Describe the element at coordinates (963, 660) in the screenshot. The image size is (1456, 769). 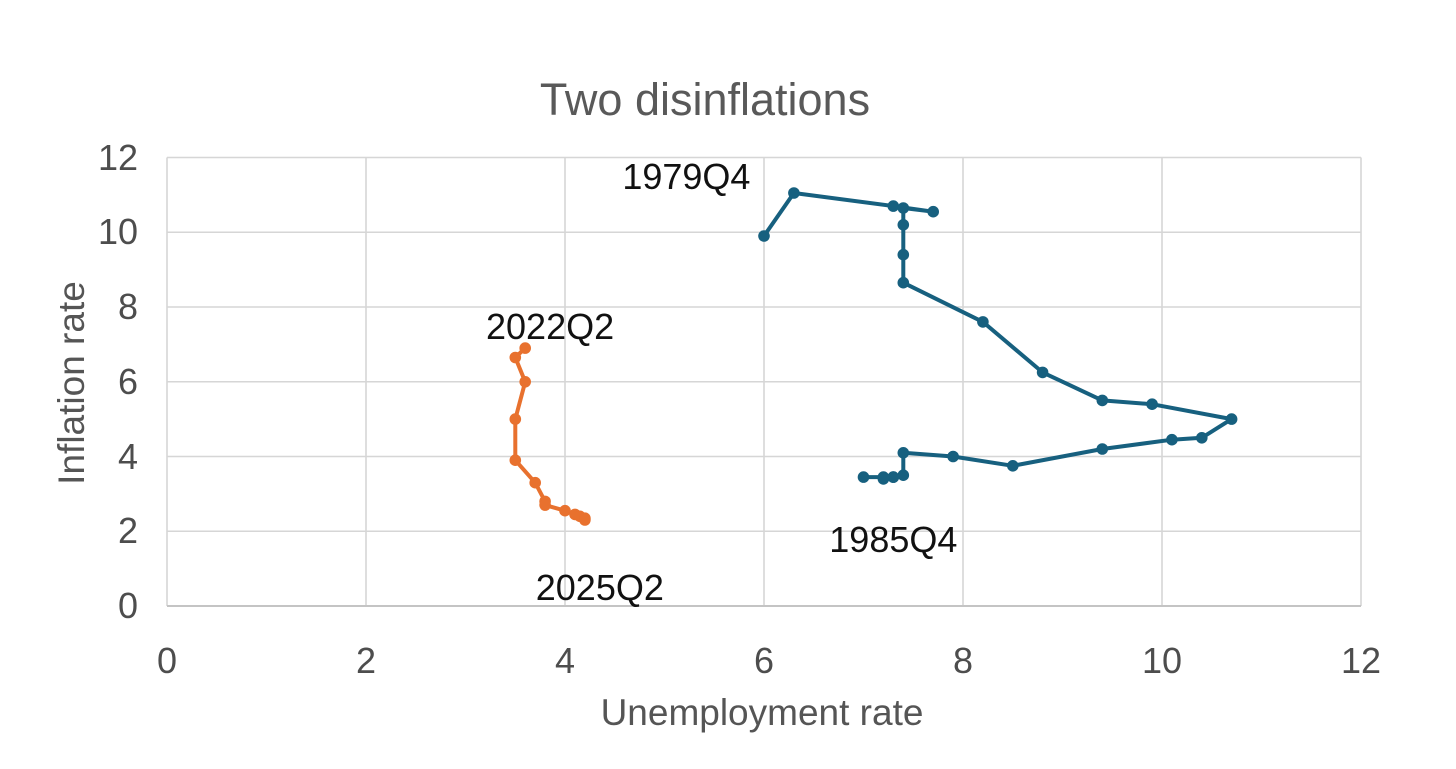
I see `x-tick-label: 8` at that location.